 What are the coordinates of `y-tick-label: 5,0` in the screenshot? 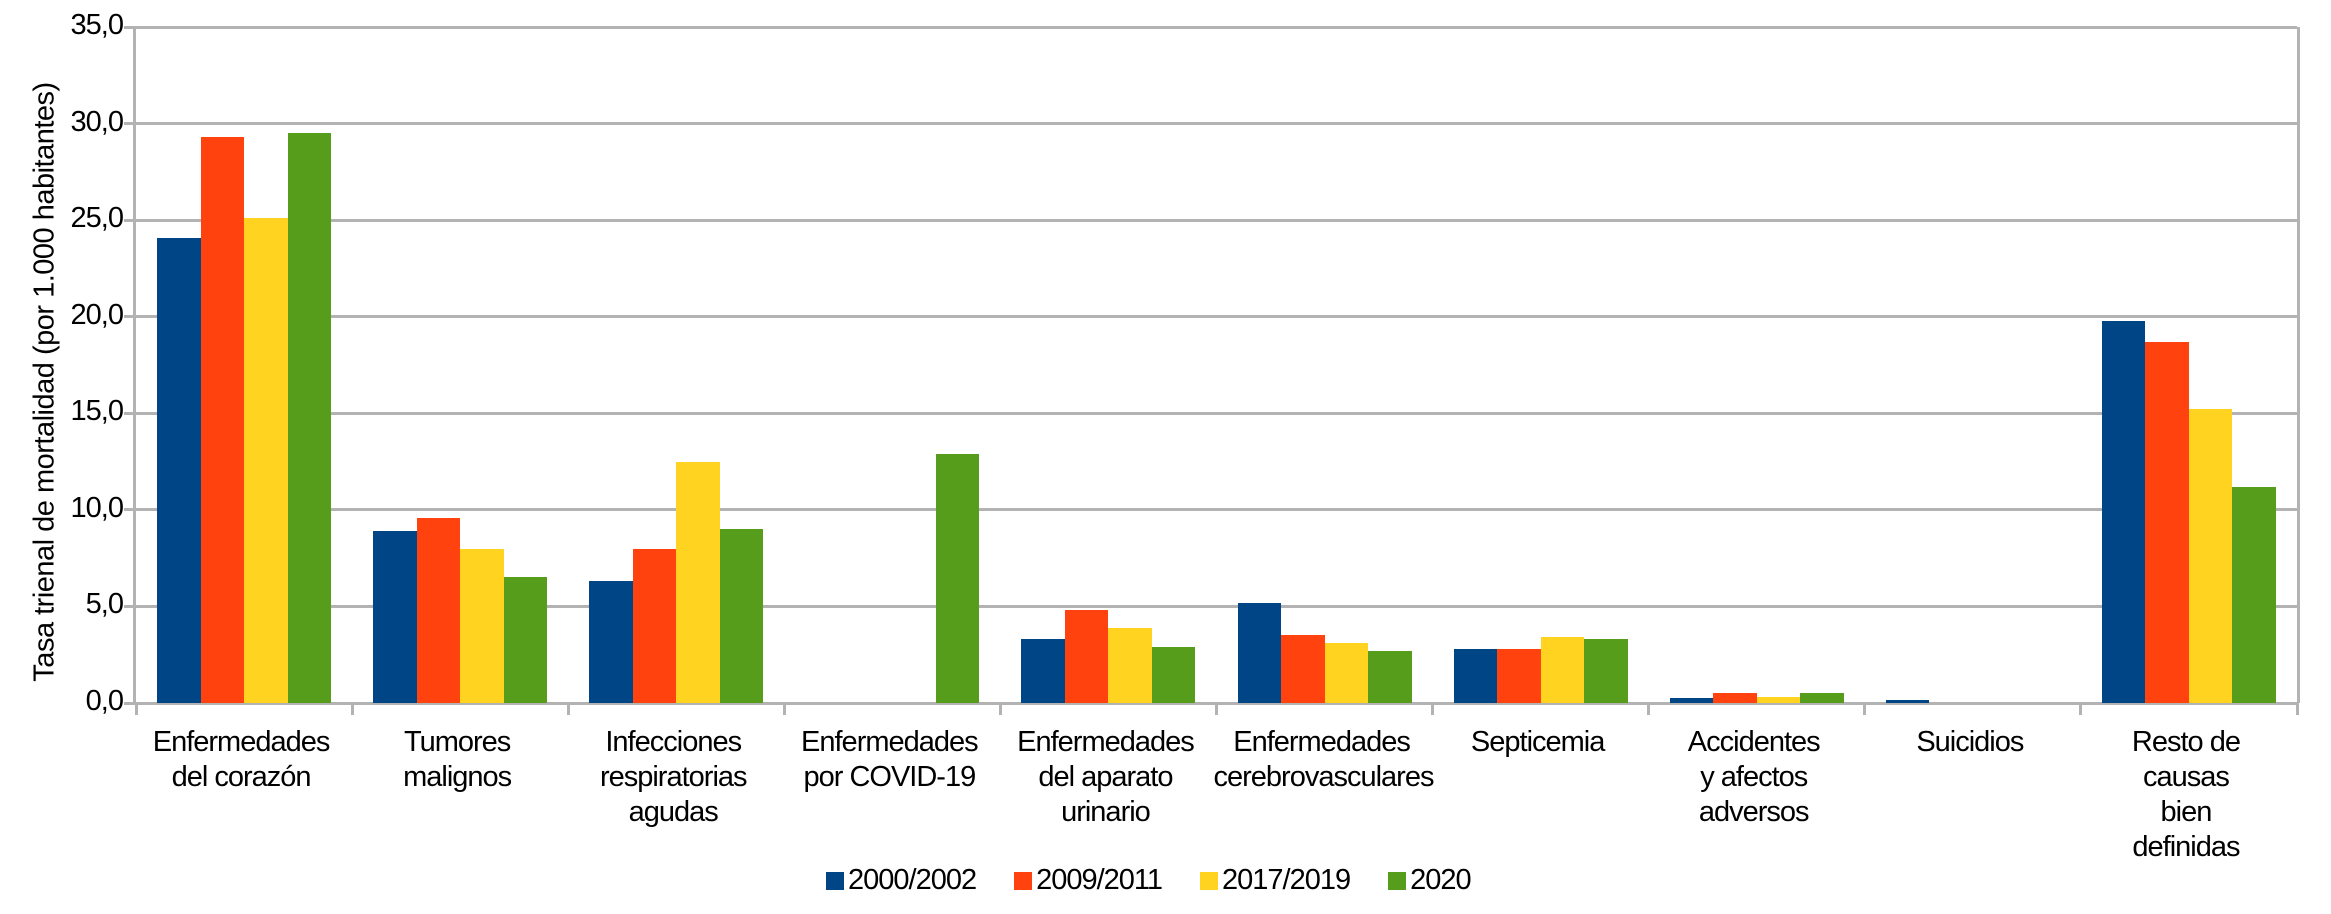 It's located at (104, 604).